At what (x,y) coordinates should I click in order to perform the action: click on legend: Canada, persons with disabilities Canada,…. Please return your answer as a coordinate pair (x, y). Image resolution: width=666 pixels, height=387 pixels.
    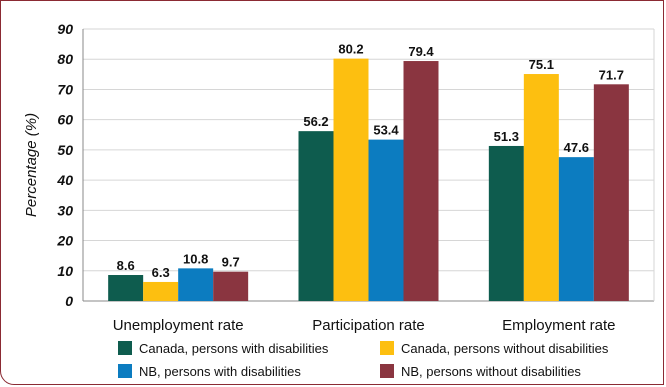
    Looking at the image, I should click on (363, 360).